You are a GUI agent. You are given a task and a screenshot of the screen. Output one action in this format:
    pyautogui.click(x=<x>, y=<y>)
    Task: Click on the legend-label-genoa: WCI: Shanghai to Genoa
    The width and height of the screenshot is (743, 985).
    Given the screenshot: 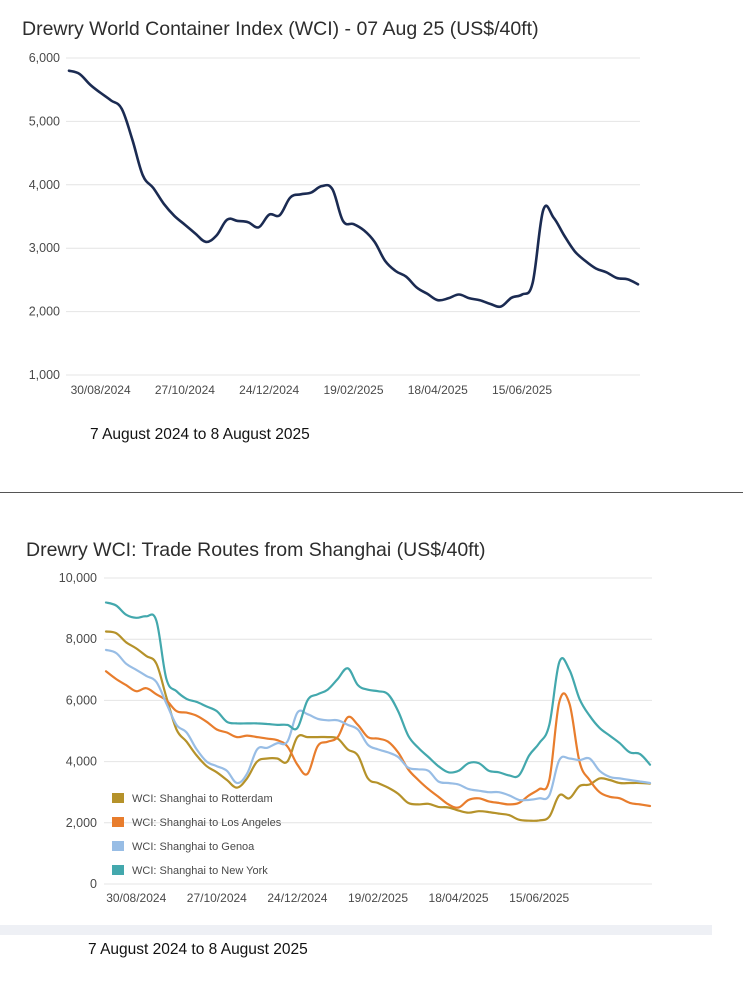 What is the action you would take?
    pyautogui.click(x=193, y=847)
    